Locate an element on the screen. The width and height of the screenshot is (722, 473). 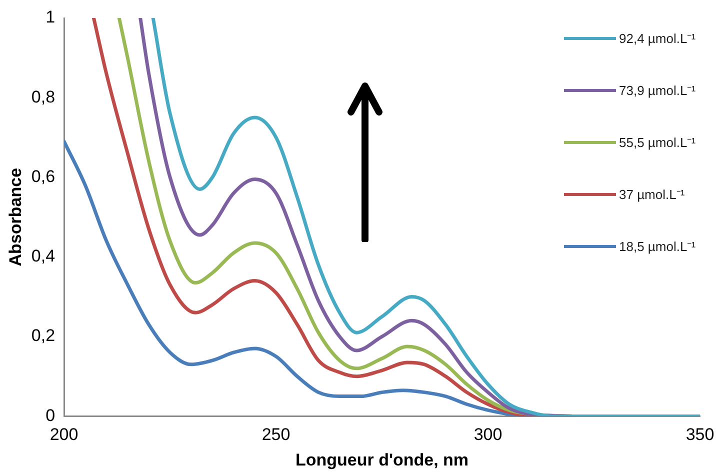
y-axis-title: Absorbance is located at coordinates (15, 217).